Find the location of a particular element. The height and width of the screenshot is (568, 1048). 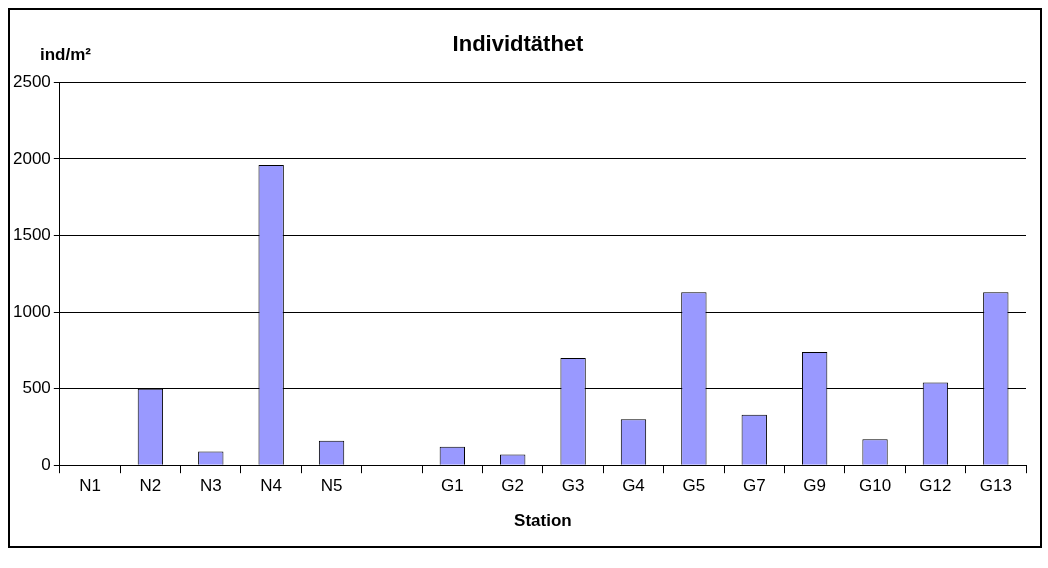

x-axis-title: Station is located at coordinates (543, 521).